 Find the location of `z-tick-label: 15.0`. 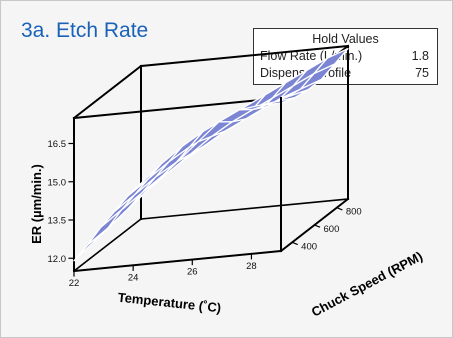

z-tick-label: 15.0 is located at coordinates (57, 182).